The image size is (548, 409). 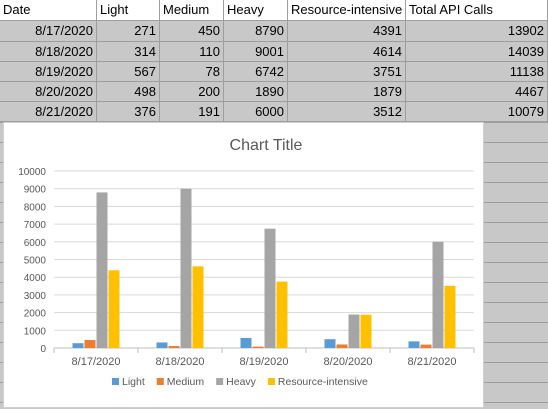 What do you see at coordinates (256, 92) in the screenshot?
I see `data-cell-heavy: 1890` at bounding box center [256, 92].